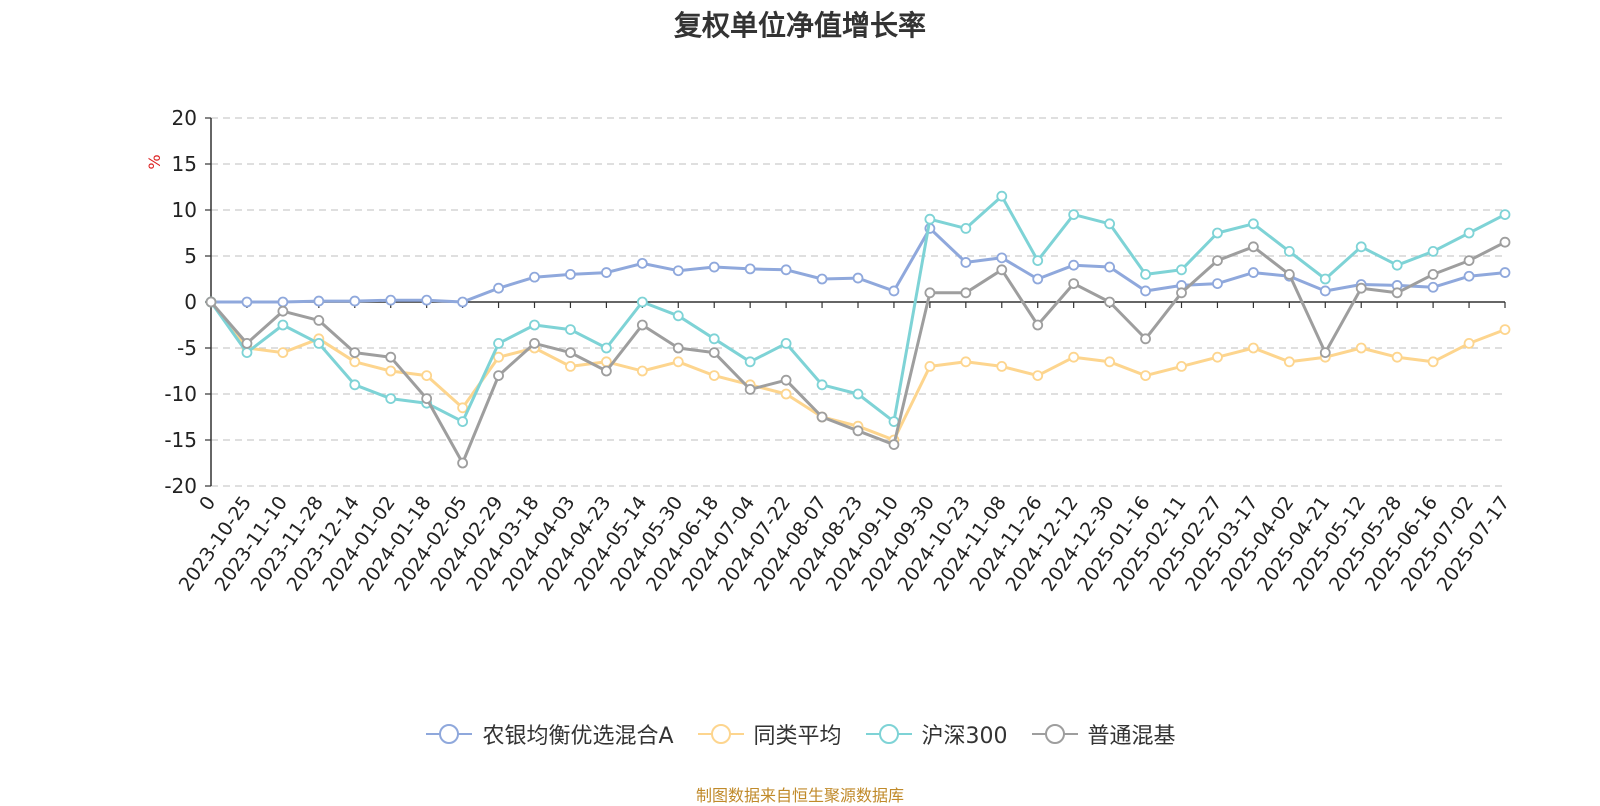 The height and width of the screenshot is (806, 1600). What do you see at coordinates (184, 164) in the screenshot?
I see `y-tick-label: 15` at bounding box center [184, 164].